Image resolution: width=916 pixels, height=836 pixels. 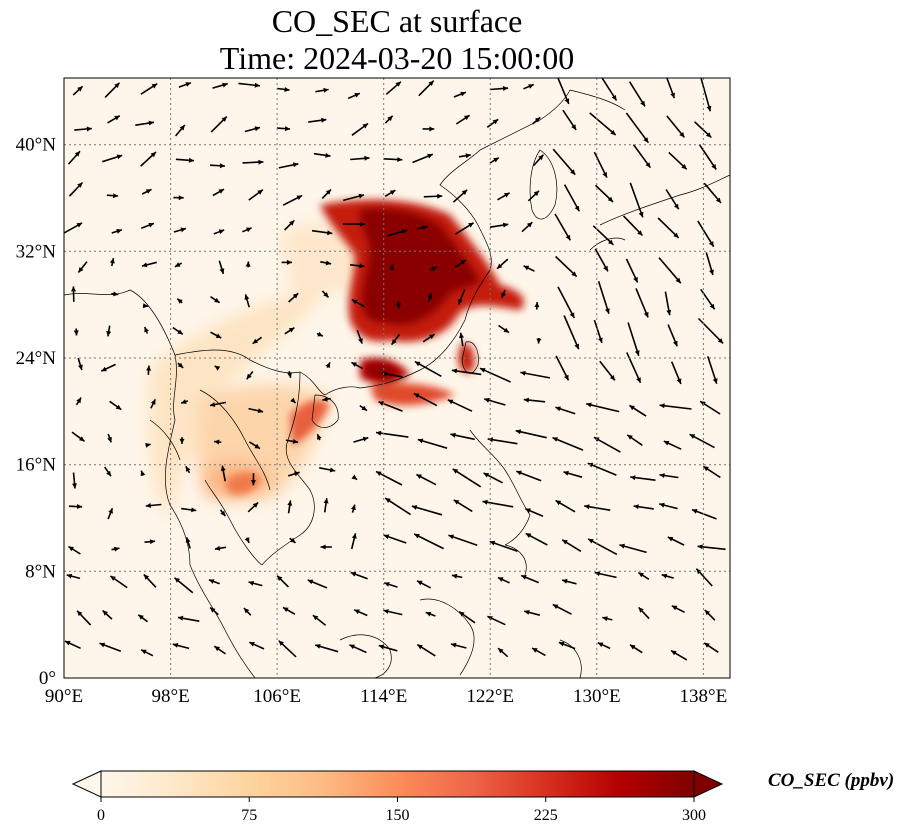 What do you see at coordinates (708, 784) in the screenshot?
I see `colorbar-extend-max` at bounding box center [708, 784].